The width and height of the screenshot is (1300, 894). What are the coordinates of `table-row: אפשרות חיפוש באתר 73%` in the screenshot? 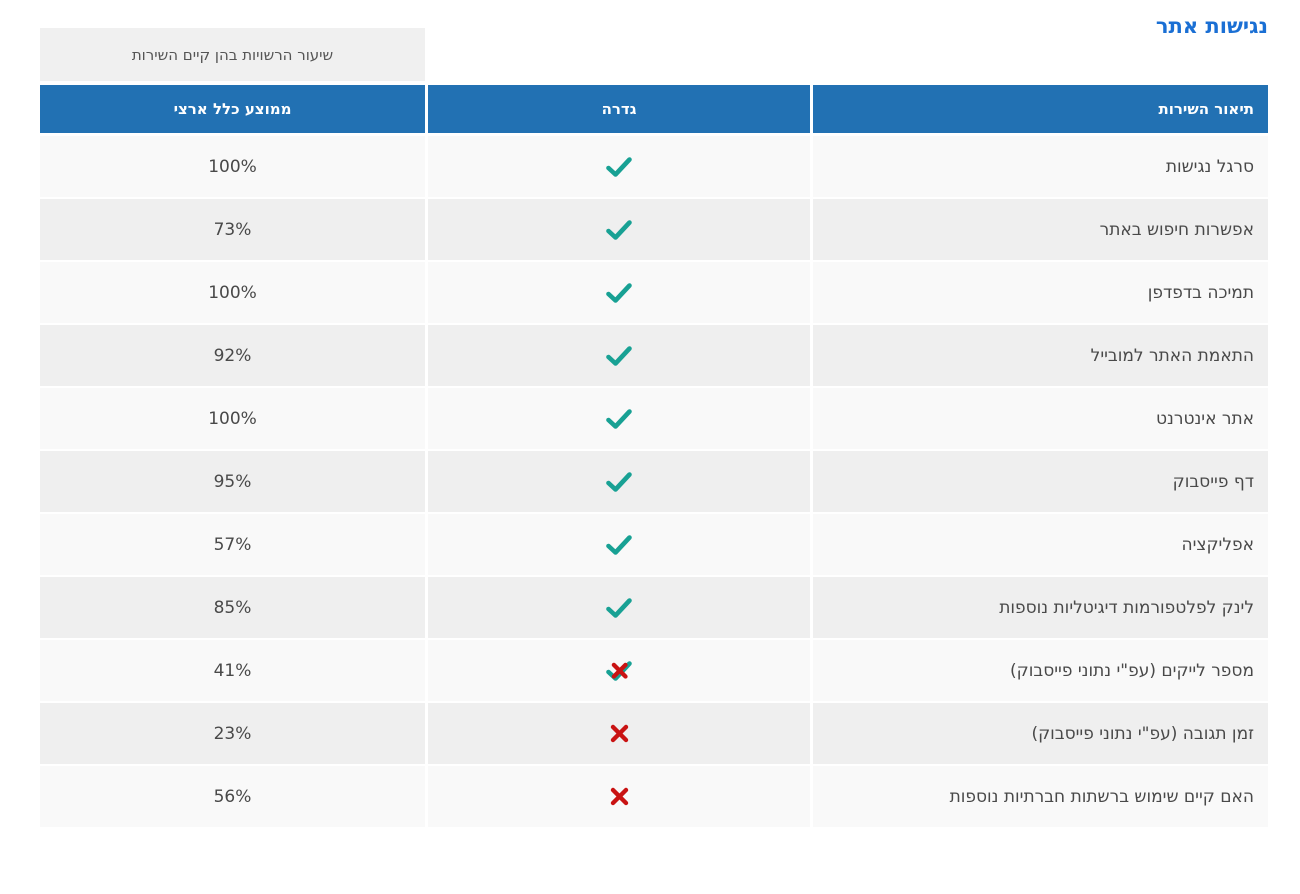 It's located at (654, 229).